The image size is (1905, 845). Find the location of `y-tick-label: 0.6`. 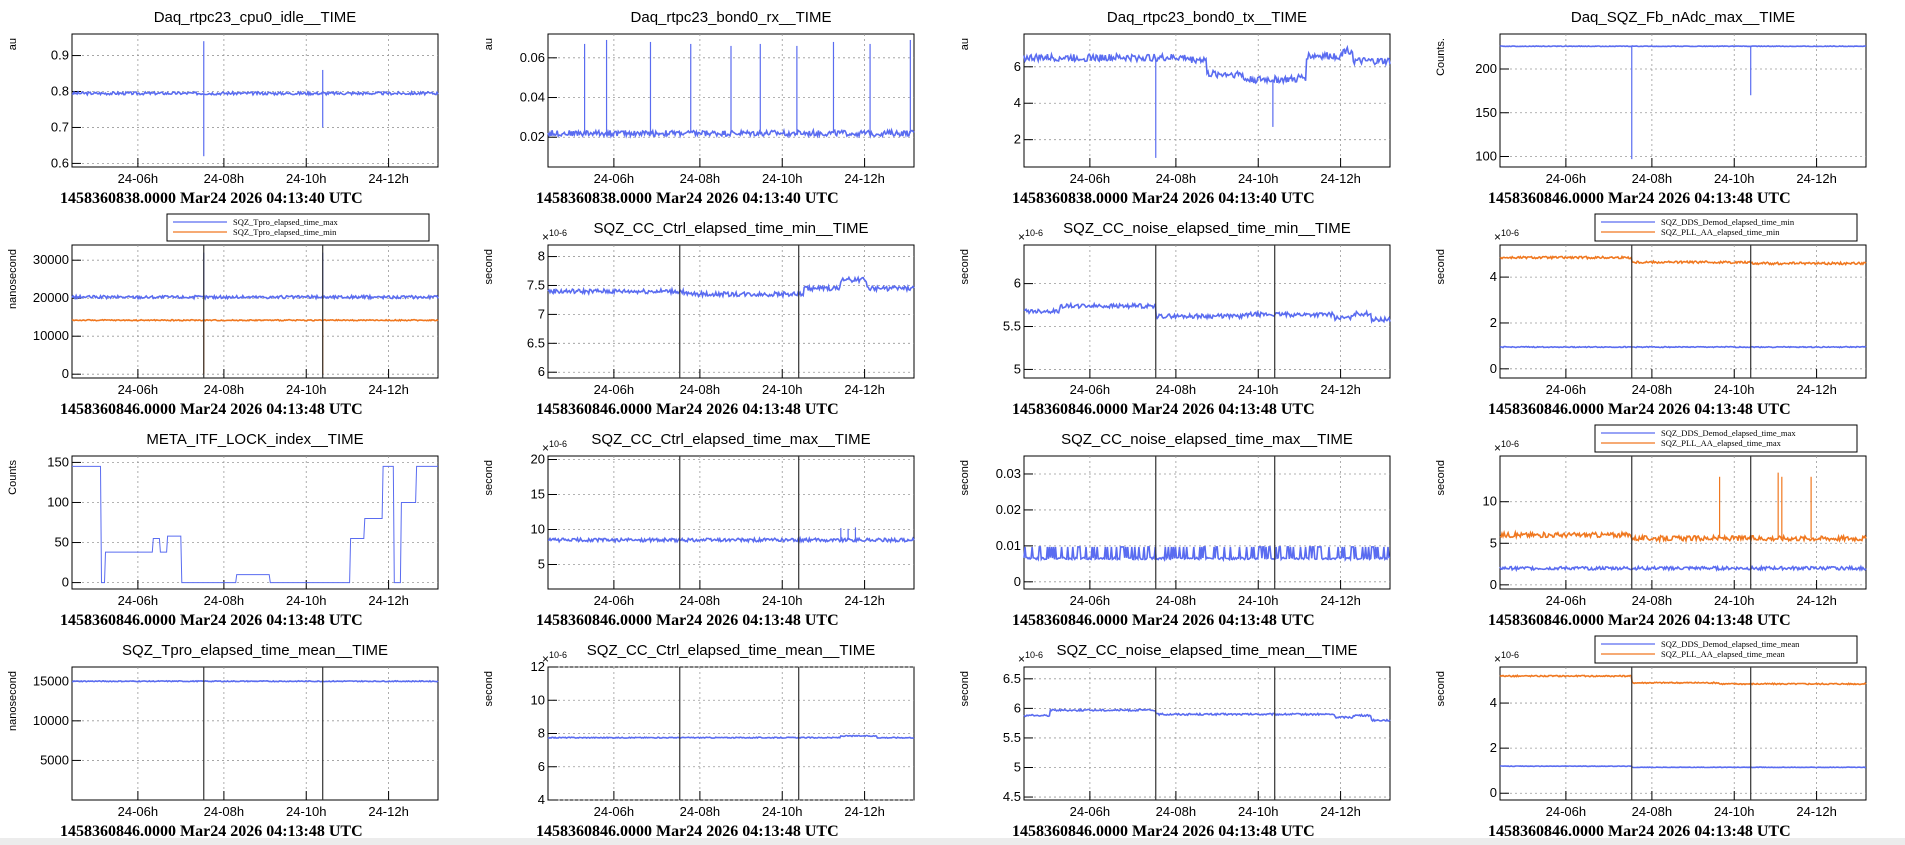

y-tick-label: 0.6 is located at coordinates (60, 162).